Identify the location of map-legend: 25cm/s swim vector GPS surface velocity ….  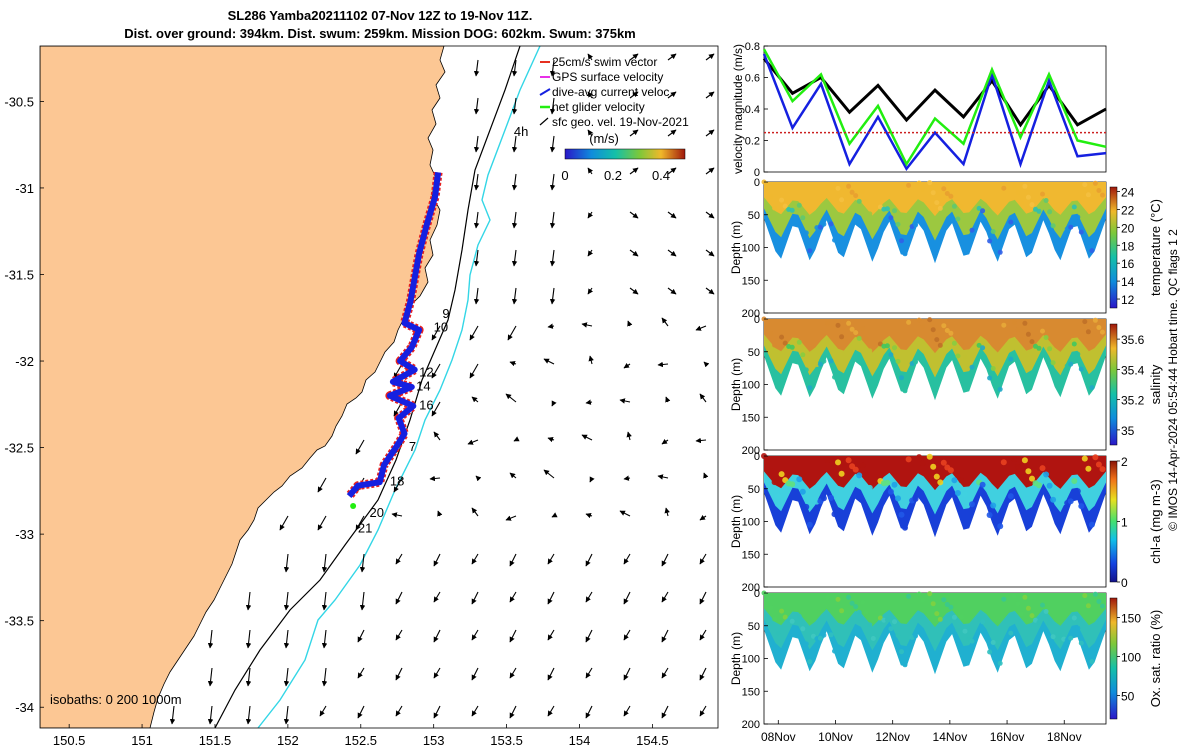
(614, 119).